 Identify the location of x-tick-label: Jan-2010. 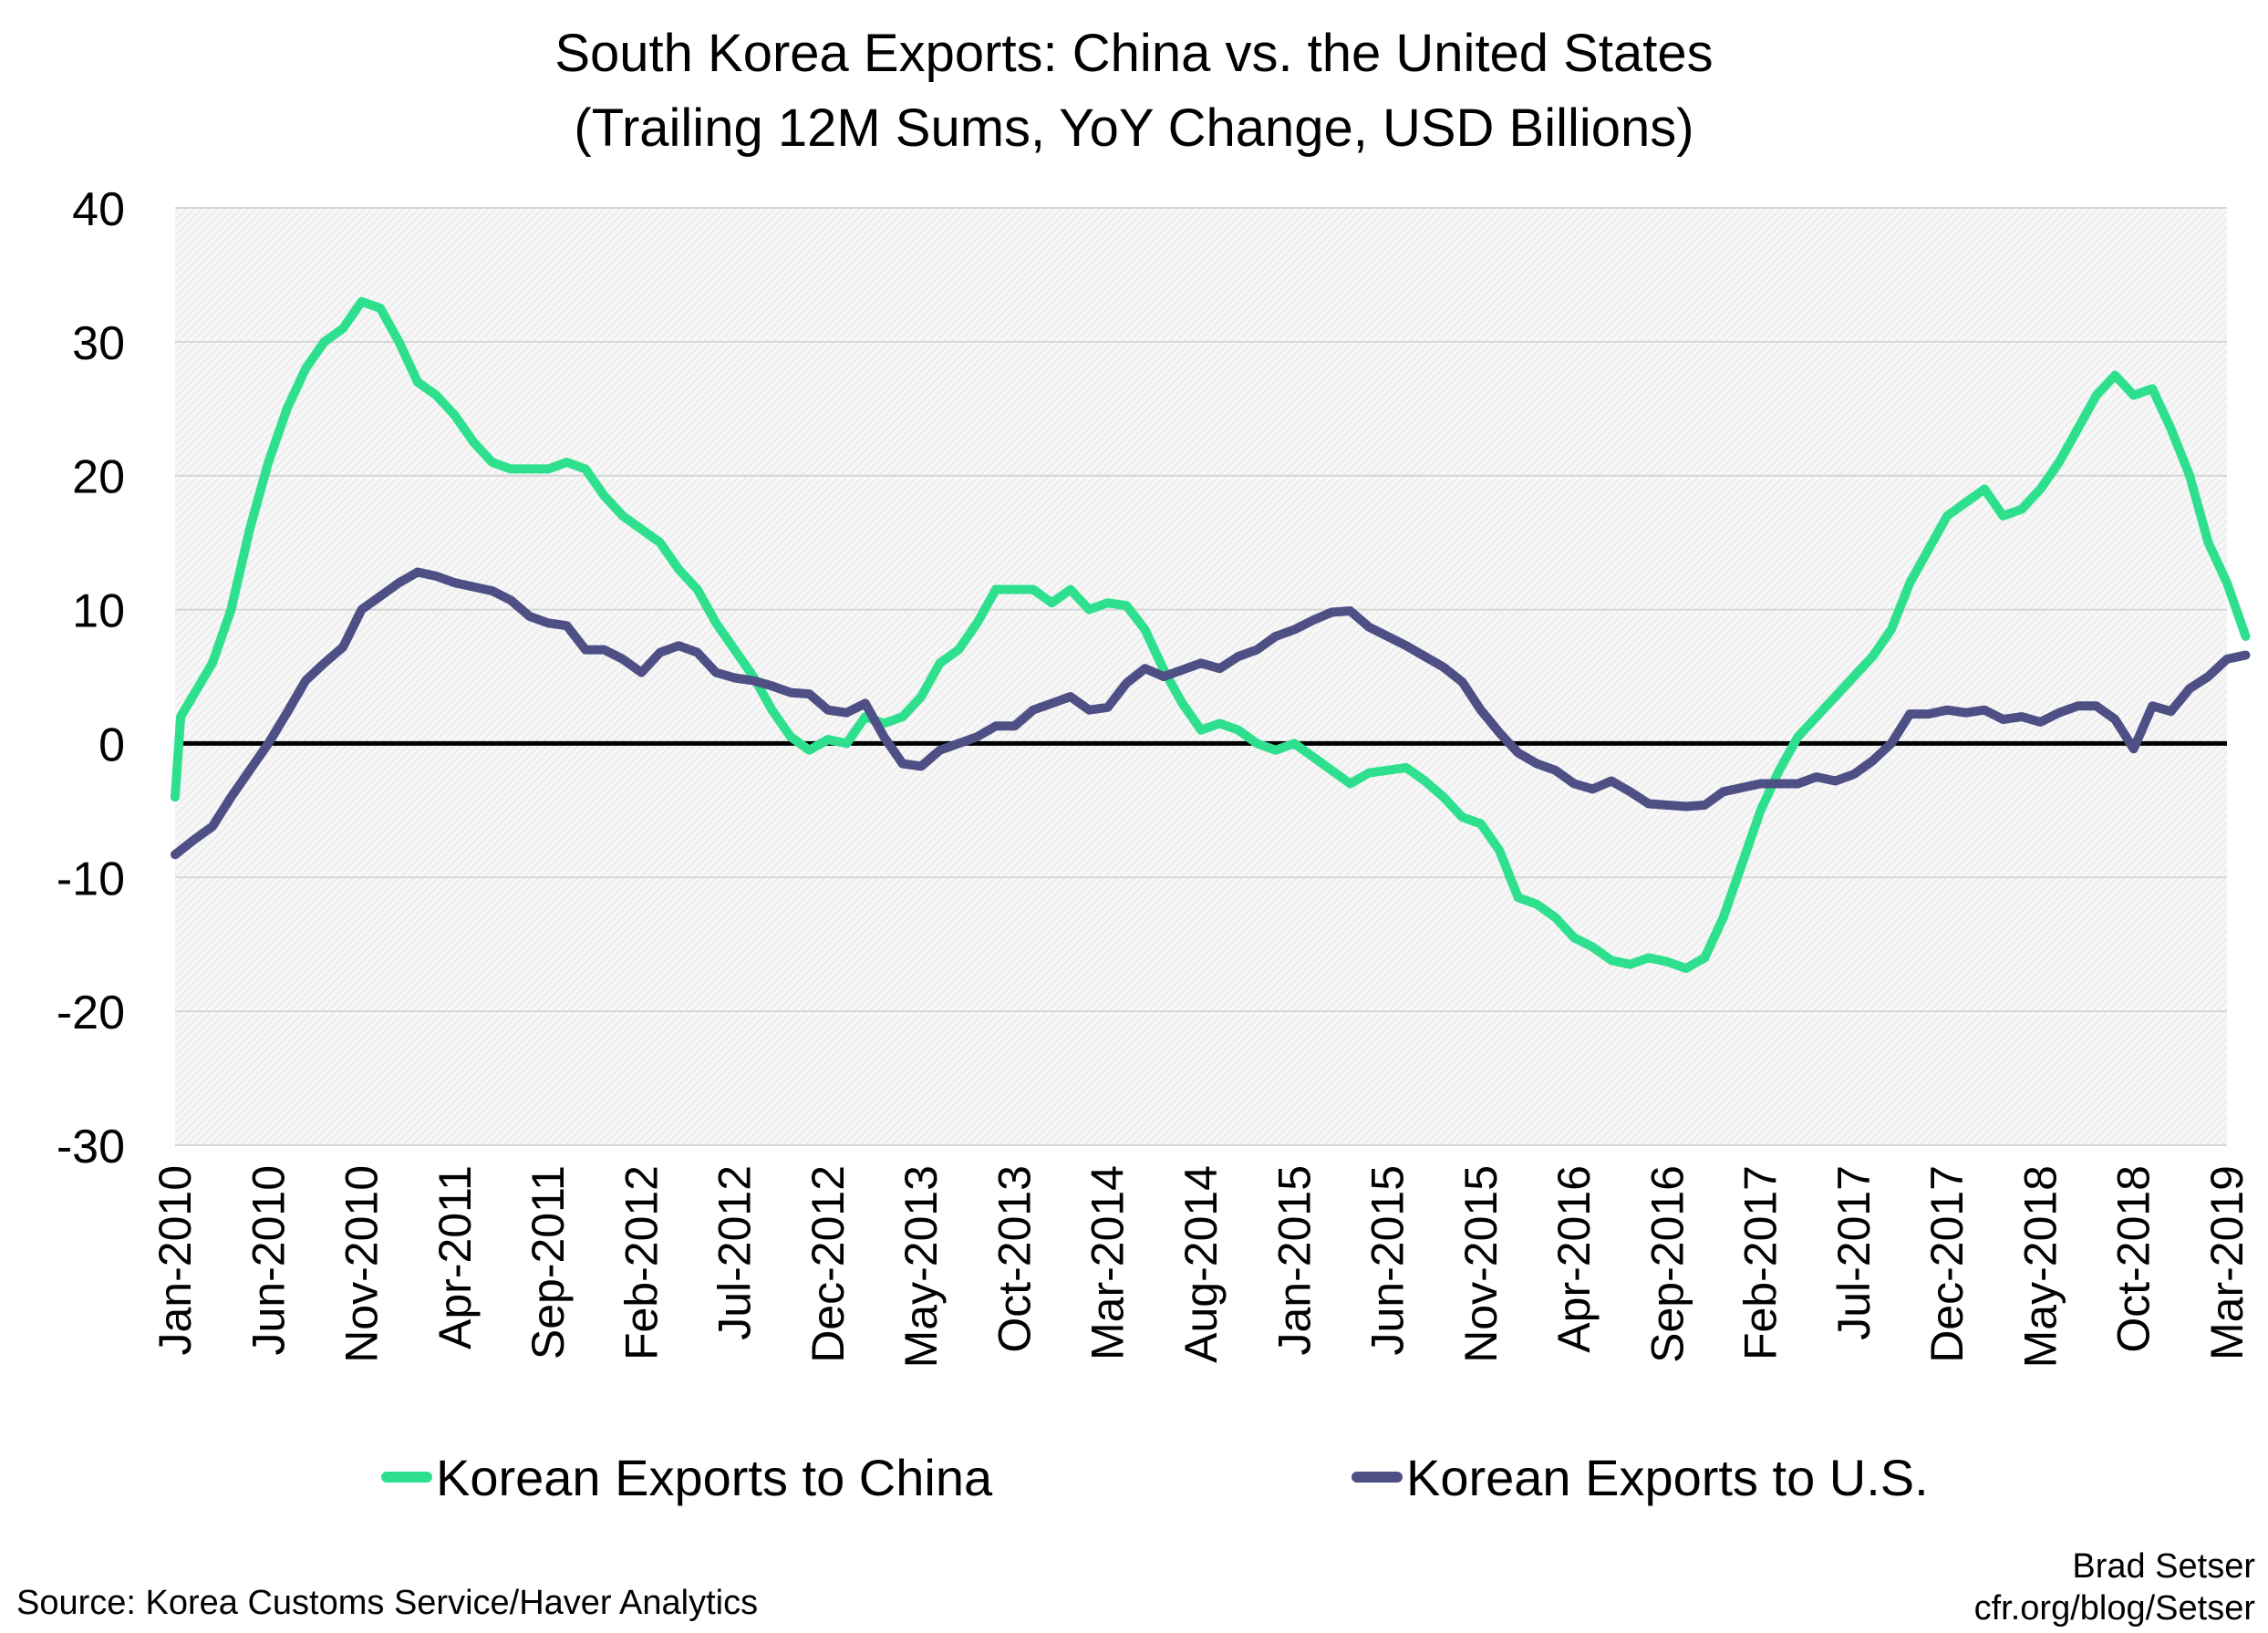
(175, 1260).